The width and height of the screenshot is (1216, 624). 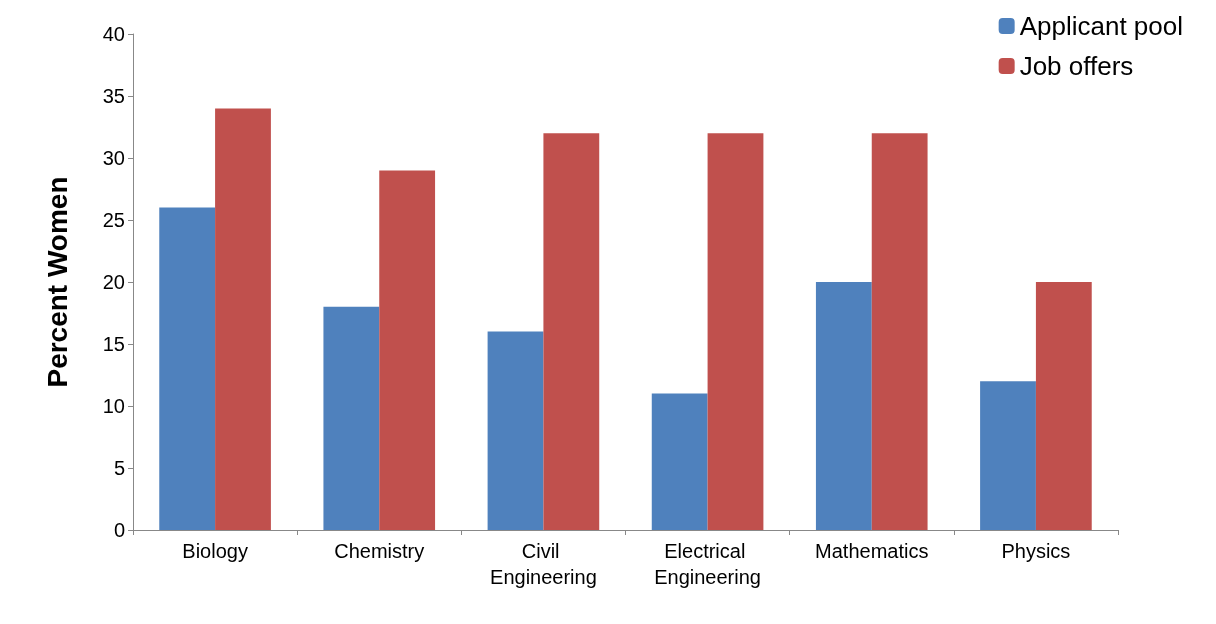 What do you see at coordinates (1036, 551) in the screenshot?
I see `x-tick-label: Physics` at bounding box center [1036, 551].